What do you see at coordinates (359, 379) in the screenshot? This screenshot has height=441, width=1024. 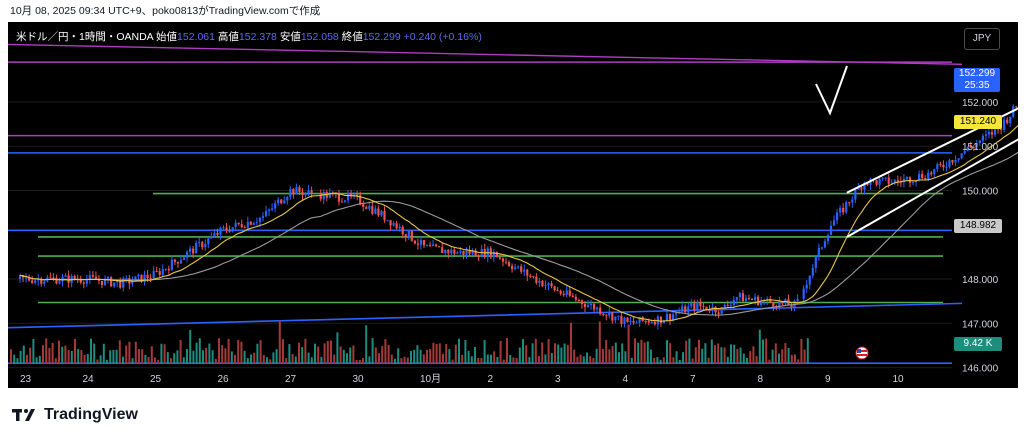 I see `time-axis-tick: 30` at bounding box center [359, 379].